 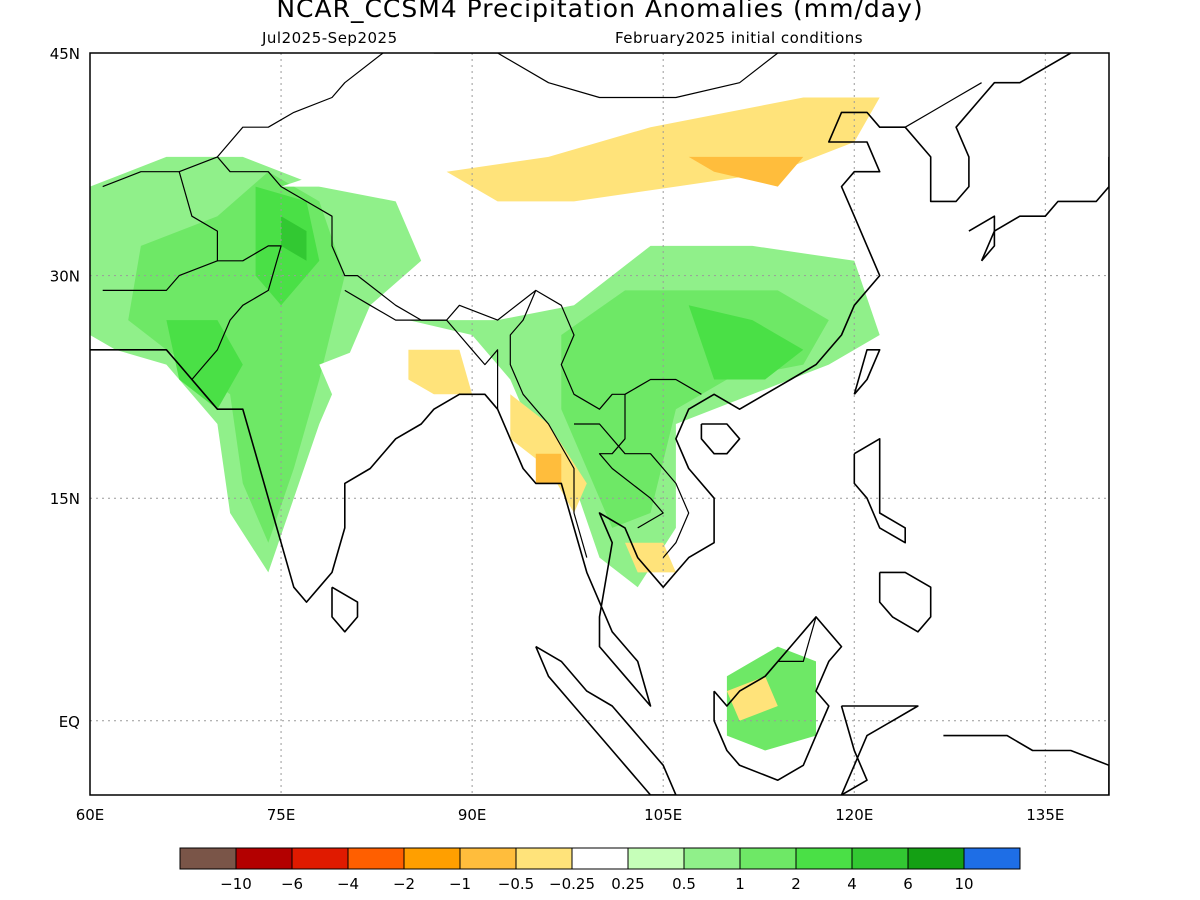 I want to click on lon-tick-label: 105E, so click(x=663, y=815).